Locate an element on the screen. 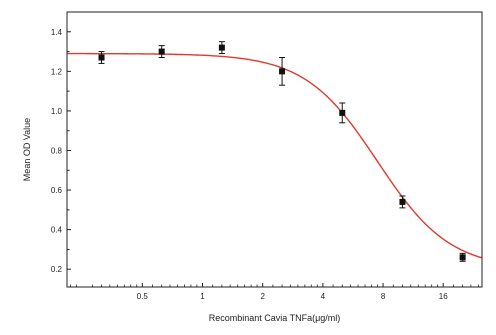 The height and width of the screenshot is (335, 496). x-axis-title: Recombinant Cavia TNFa(μg/ml) is located at coordinates (275, 318).